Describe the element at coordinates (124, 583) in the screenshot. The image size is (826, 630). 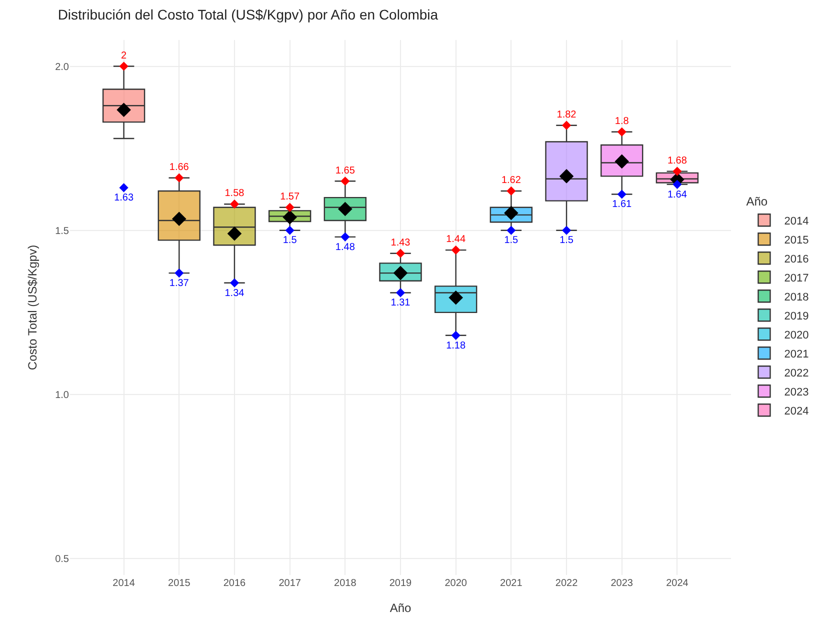
I see `x-tick-label: 2014` at that location.